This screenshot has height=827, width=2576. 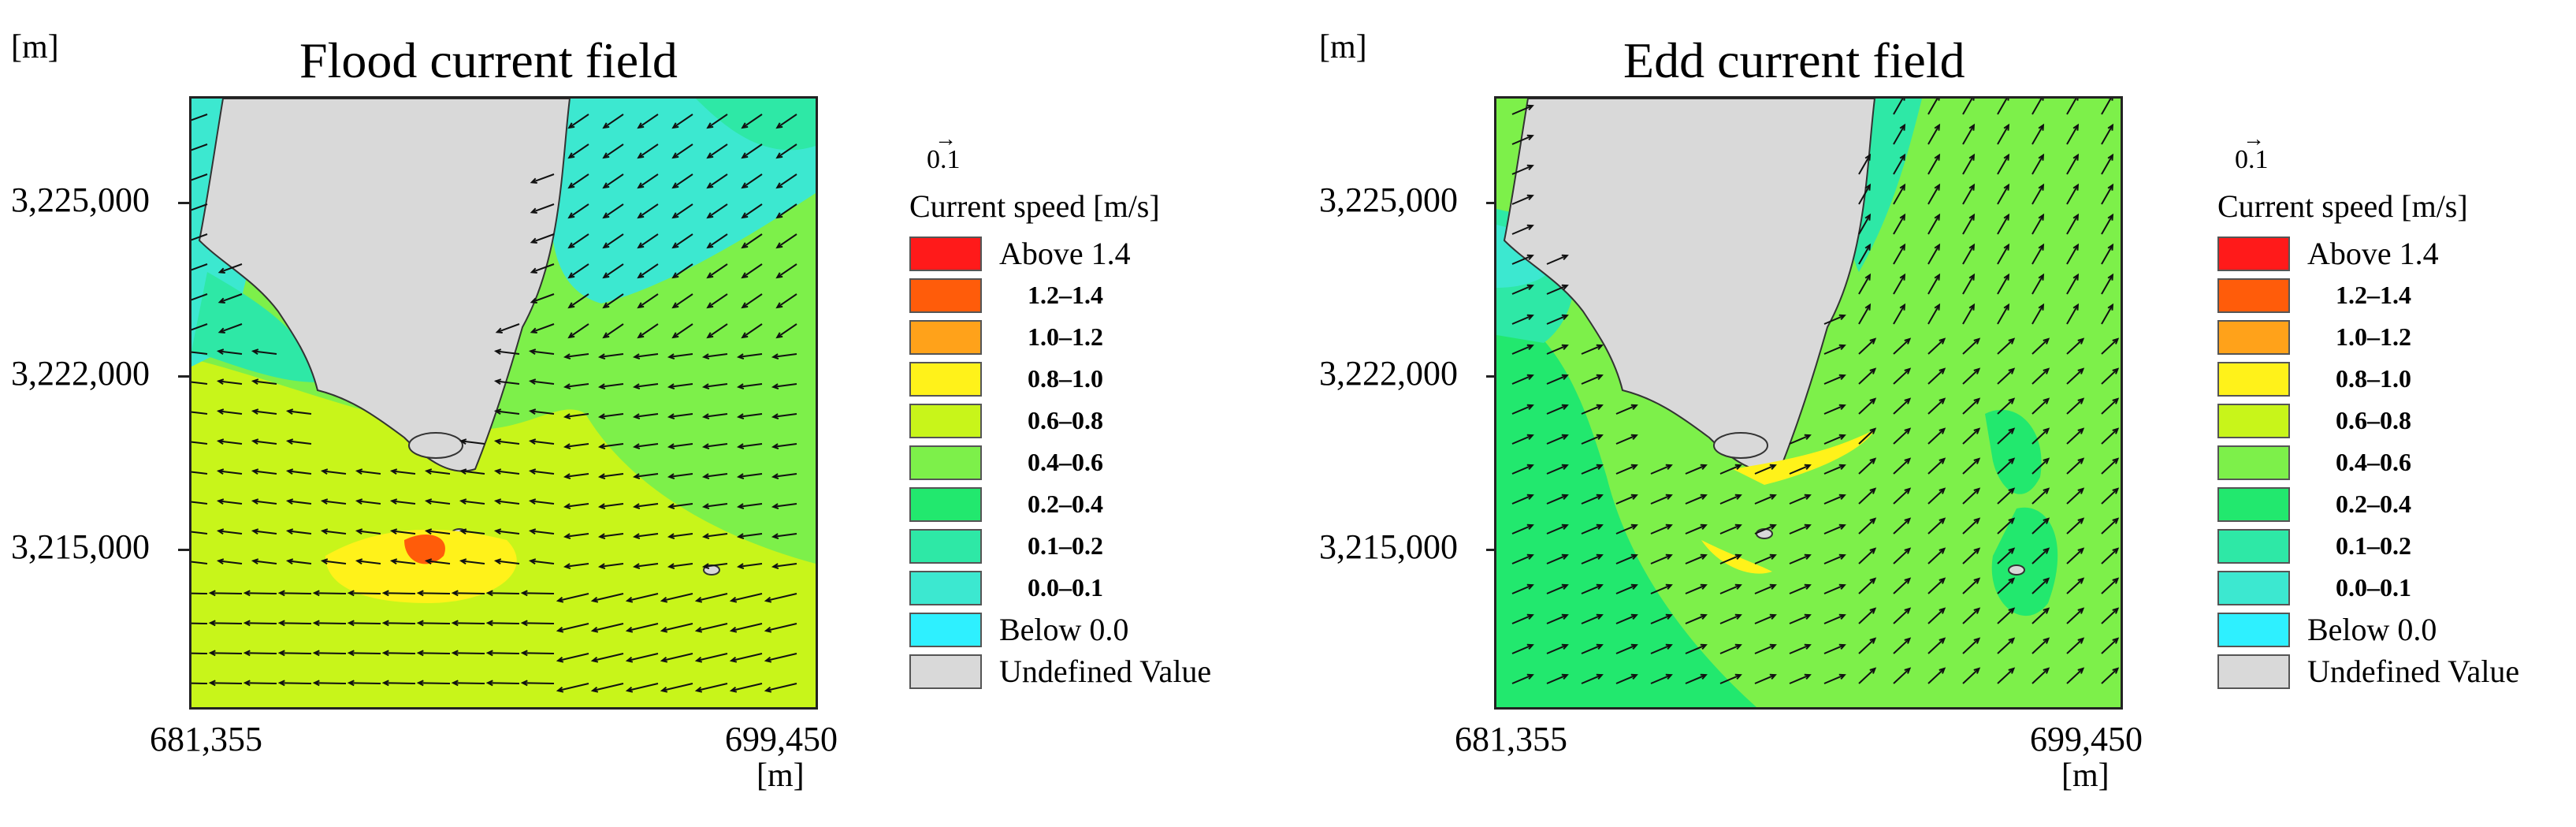 What do you see at coordinates (2253, 504) in the screenshot?
I see `legend-swatch` at bounding box center [2253, 504].